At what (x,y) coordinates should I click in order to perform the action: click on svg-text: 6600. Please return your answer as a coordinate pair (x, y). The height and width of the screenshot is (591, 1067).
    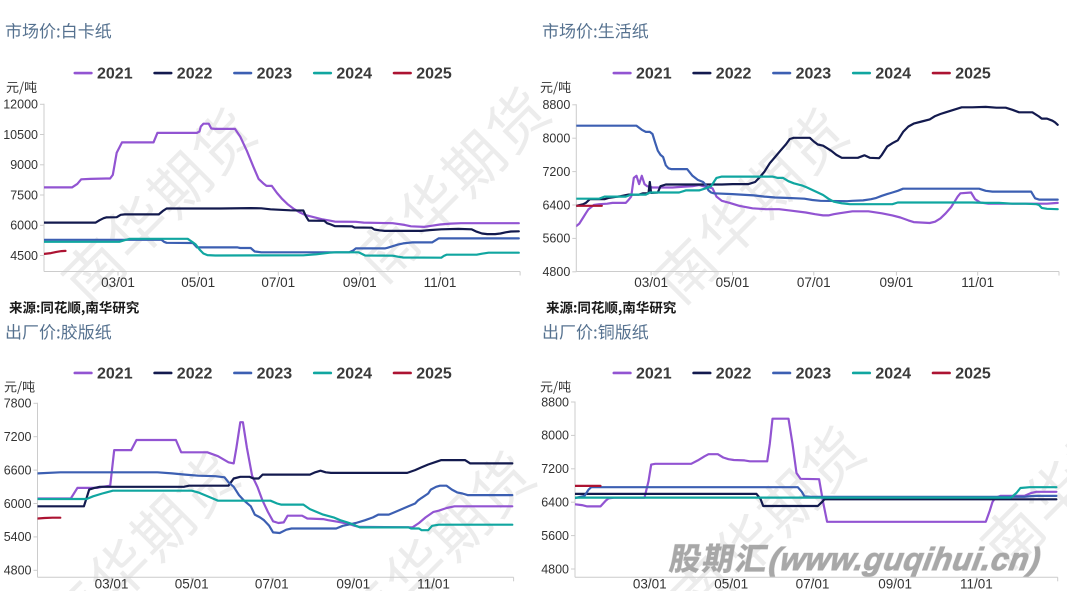
    Looking at the image, I should click on (18, 470).